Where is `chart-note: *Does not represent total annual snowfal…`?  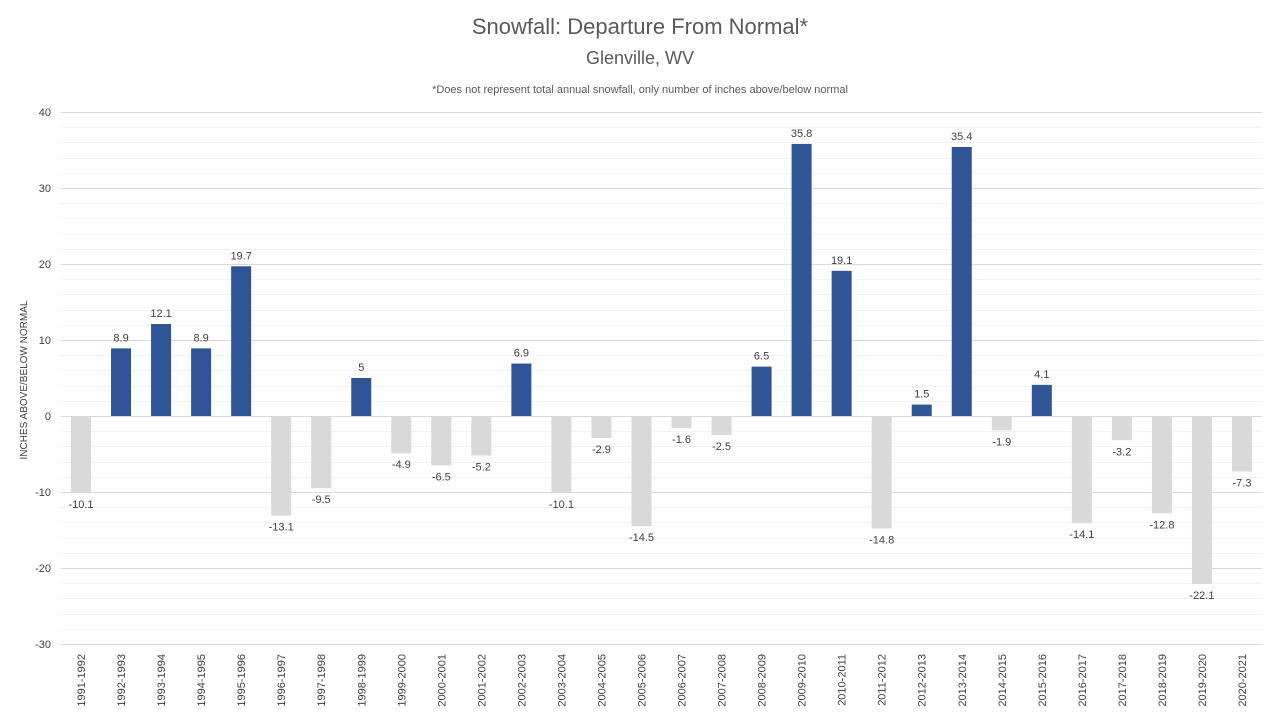
chart-note: *Does not represent total annual snowfal… is located at coordinates (640, 90).